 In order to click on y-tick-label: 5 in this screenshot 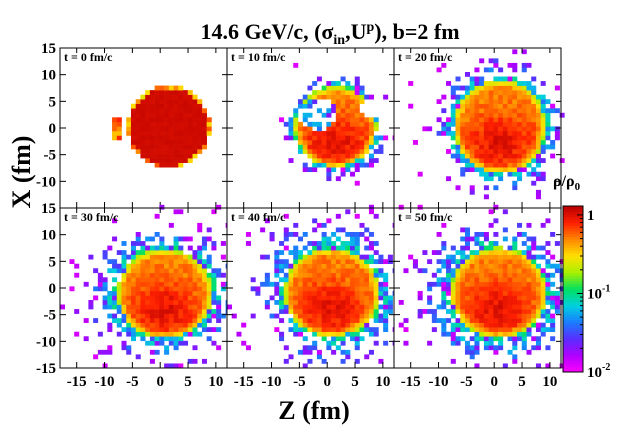, I will do `click(53, 262)`.